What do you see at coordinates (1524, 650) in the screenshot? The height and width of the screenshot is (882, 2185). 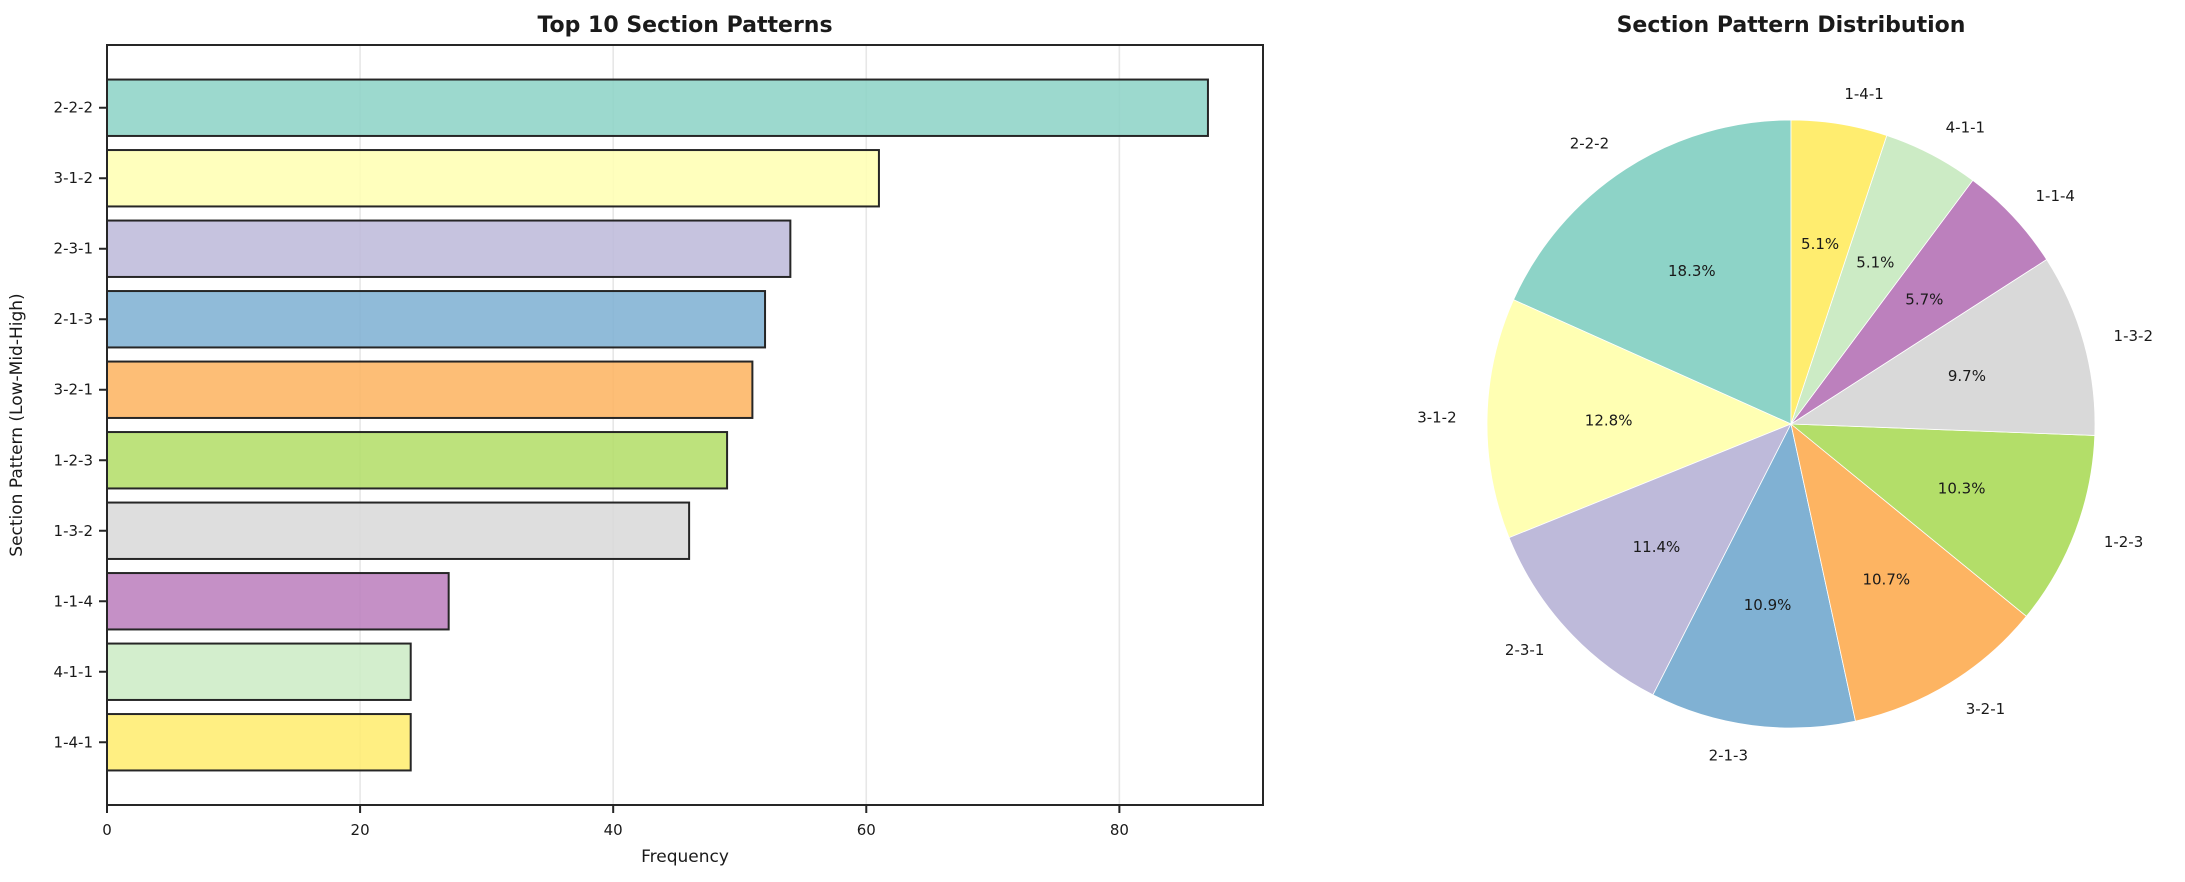 I see `pie-slice-label: 2-3-1` at bounding box center [1524, 650].